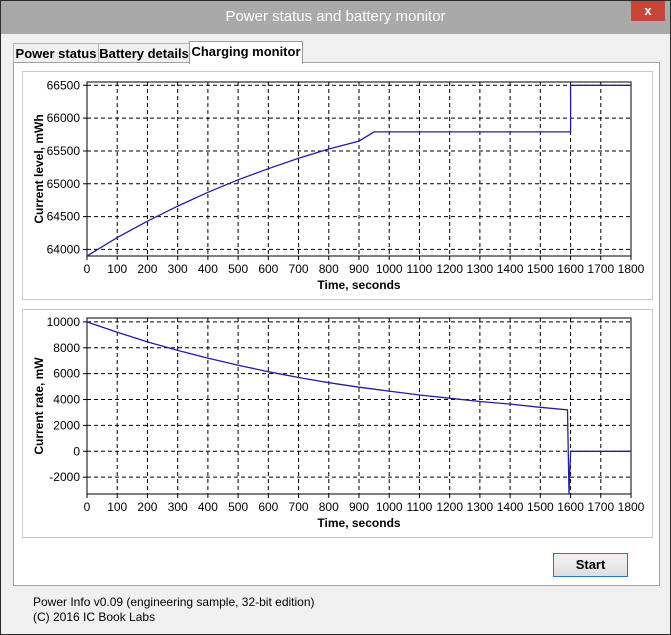  I want to click on y-tick-label: 65500, so click(64, 151).